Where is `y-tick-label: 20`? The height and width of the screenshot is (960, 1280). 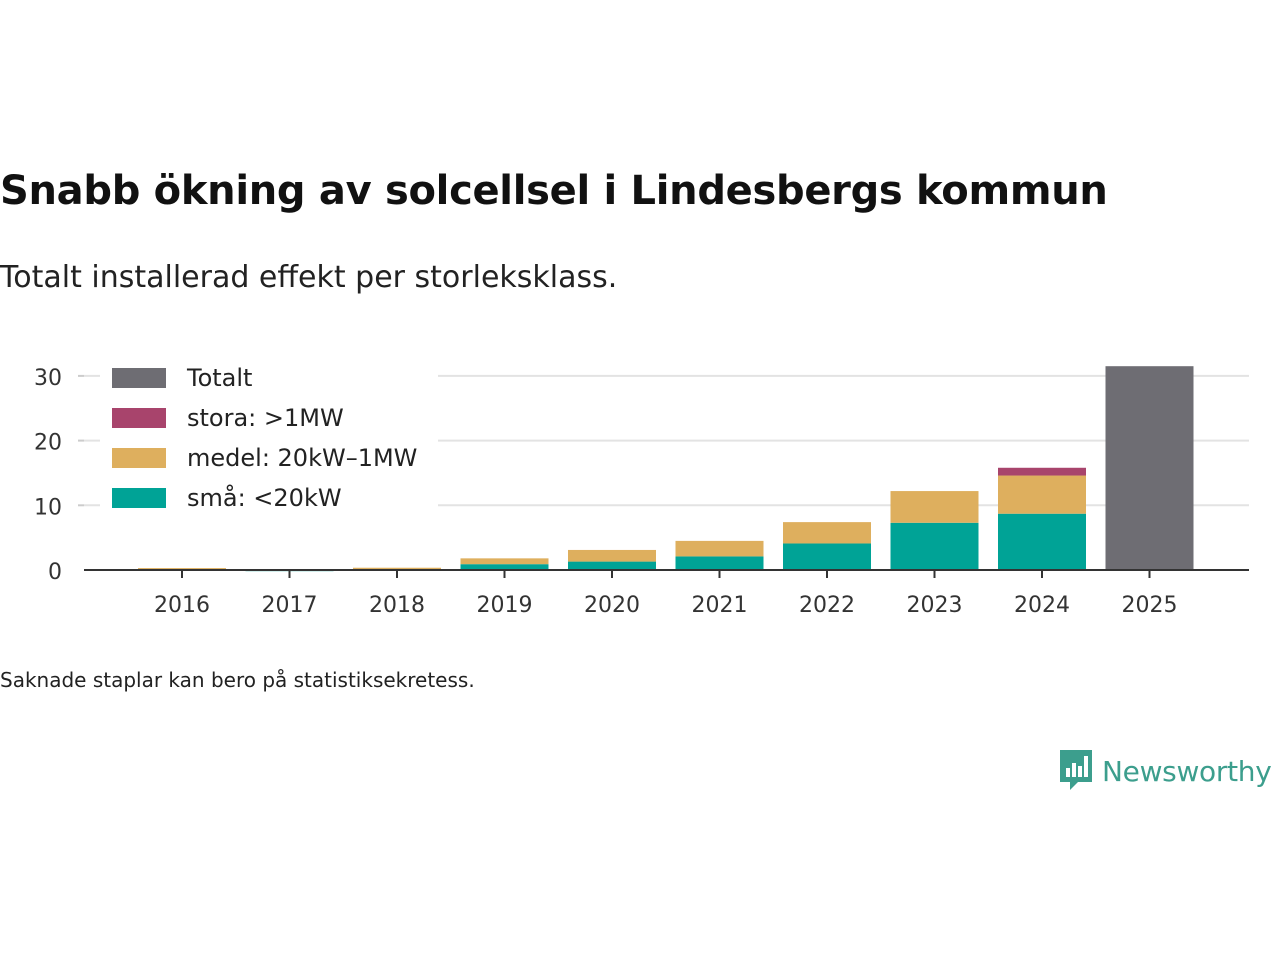 y-tick-label: 20 is located at coordinates (48, 443).